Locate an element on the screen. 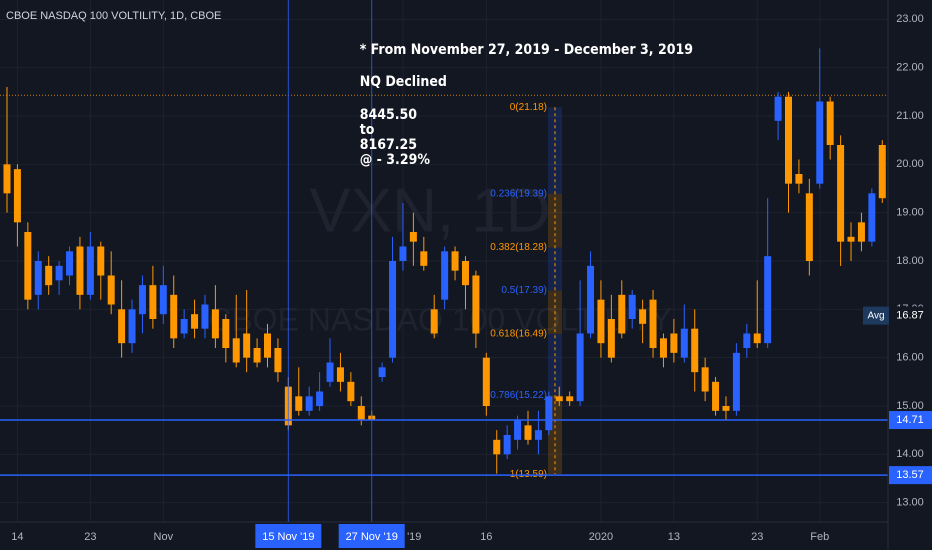  fib-label: 0.618(16.49) is located at coordinates (518, 334).